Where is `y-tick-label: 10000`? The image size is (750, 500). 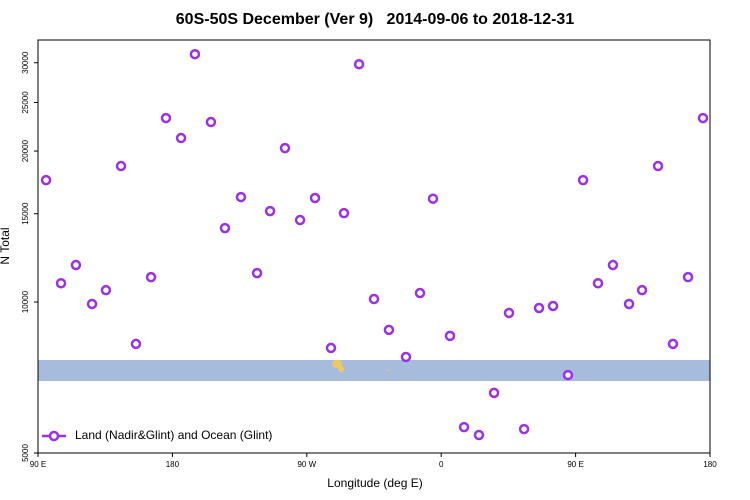 y-tick-label: 10000 is located at coordinates (25, 301).